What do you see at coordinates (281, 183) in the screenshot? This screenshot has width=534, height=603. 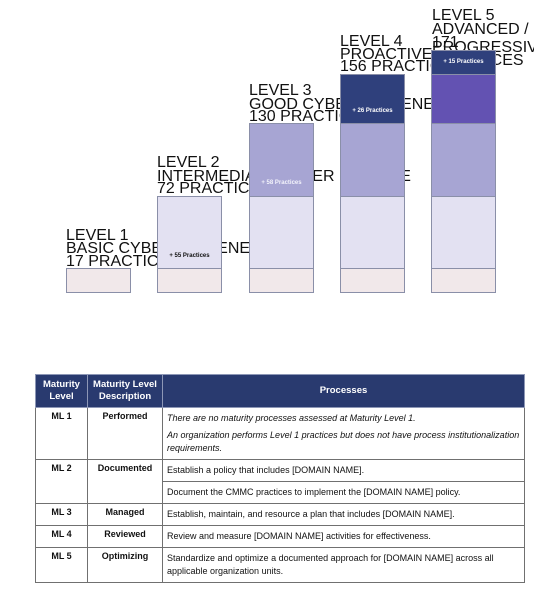 I see `level-3-added-label: + 58 Practices` at bounding box center [281, 183].